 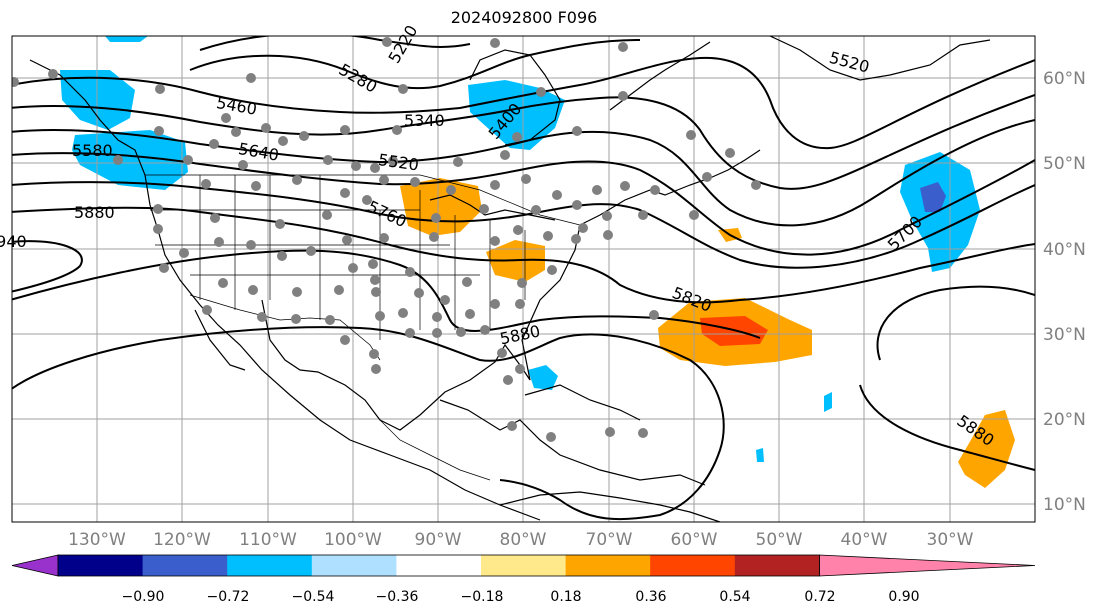 I want to click on lon-label: 70°W, so click(x=609, y=540).